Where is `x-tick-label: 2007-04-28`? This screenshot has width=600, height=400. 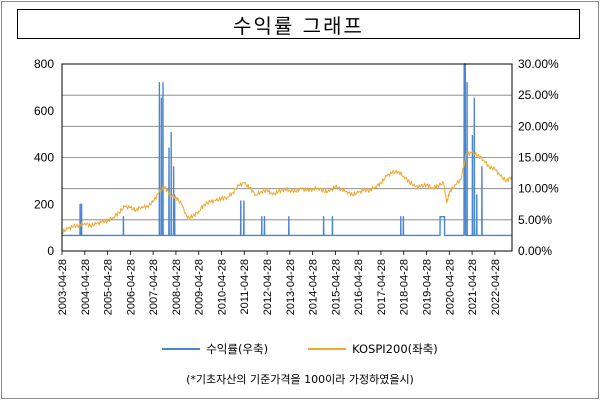 x-tick-label: 2007-04-28 is located at coordinates (154, 287).